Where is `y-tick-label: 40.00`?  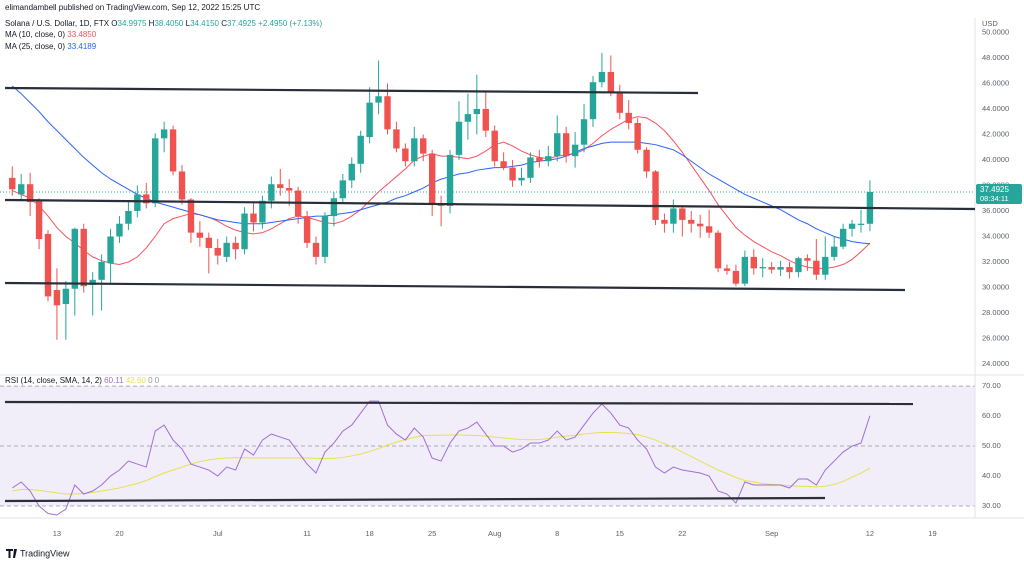 y-tick-label: 40.00 is located at coordinates (991, 475).